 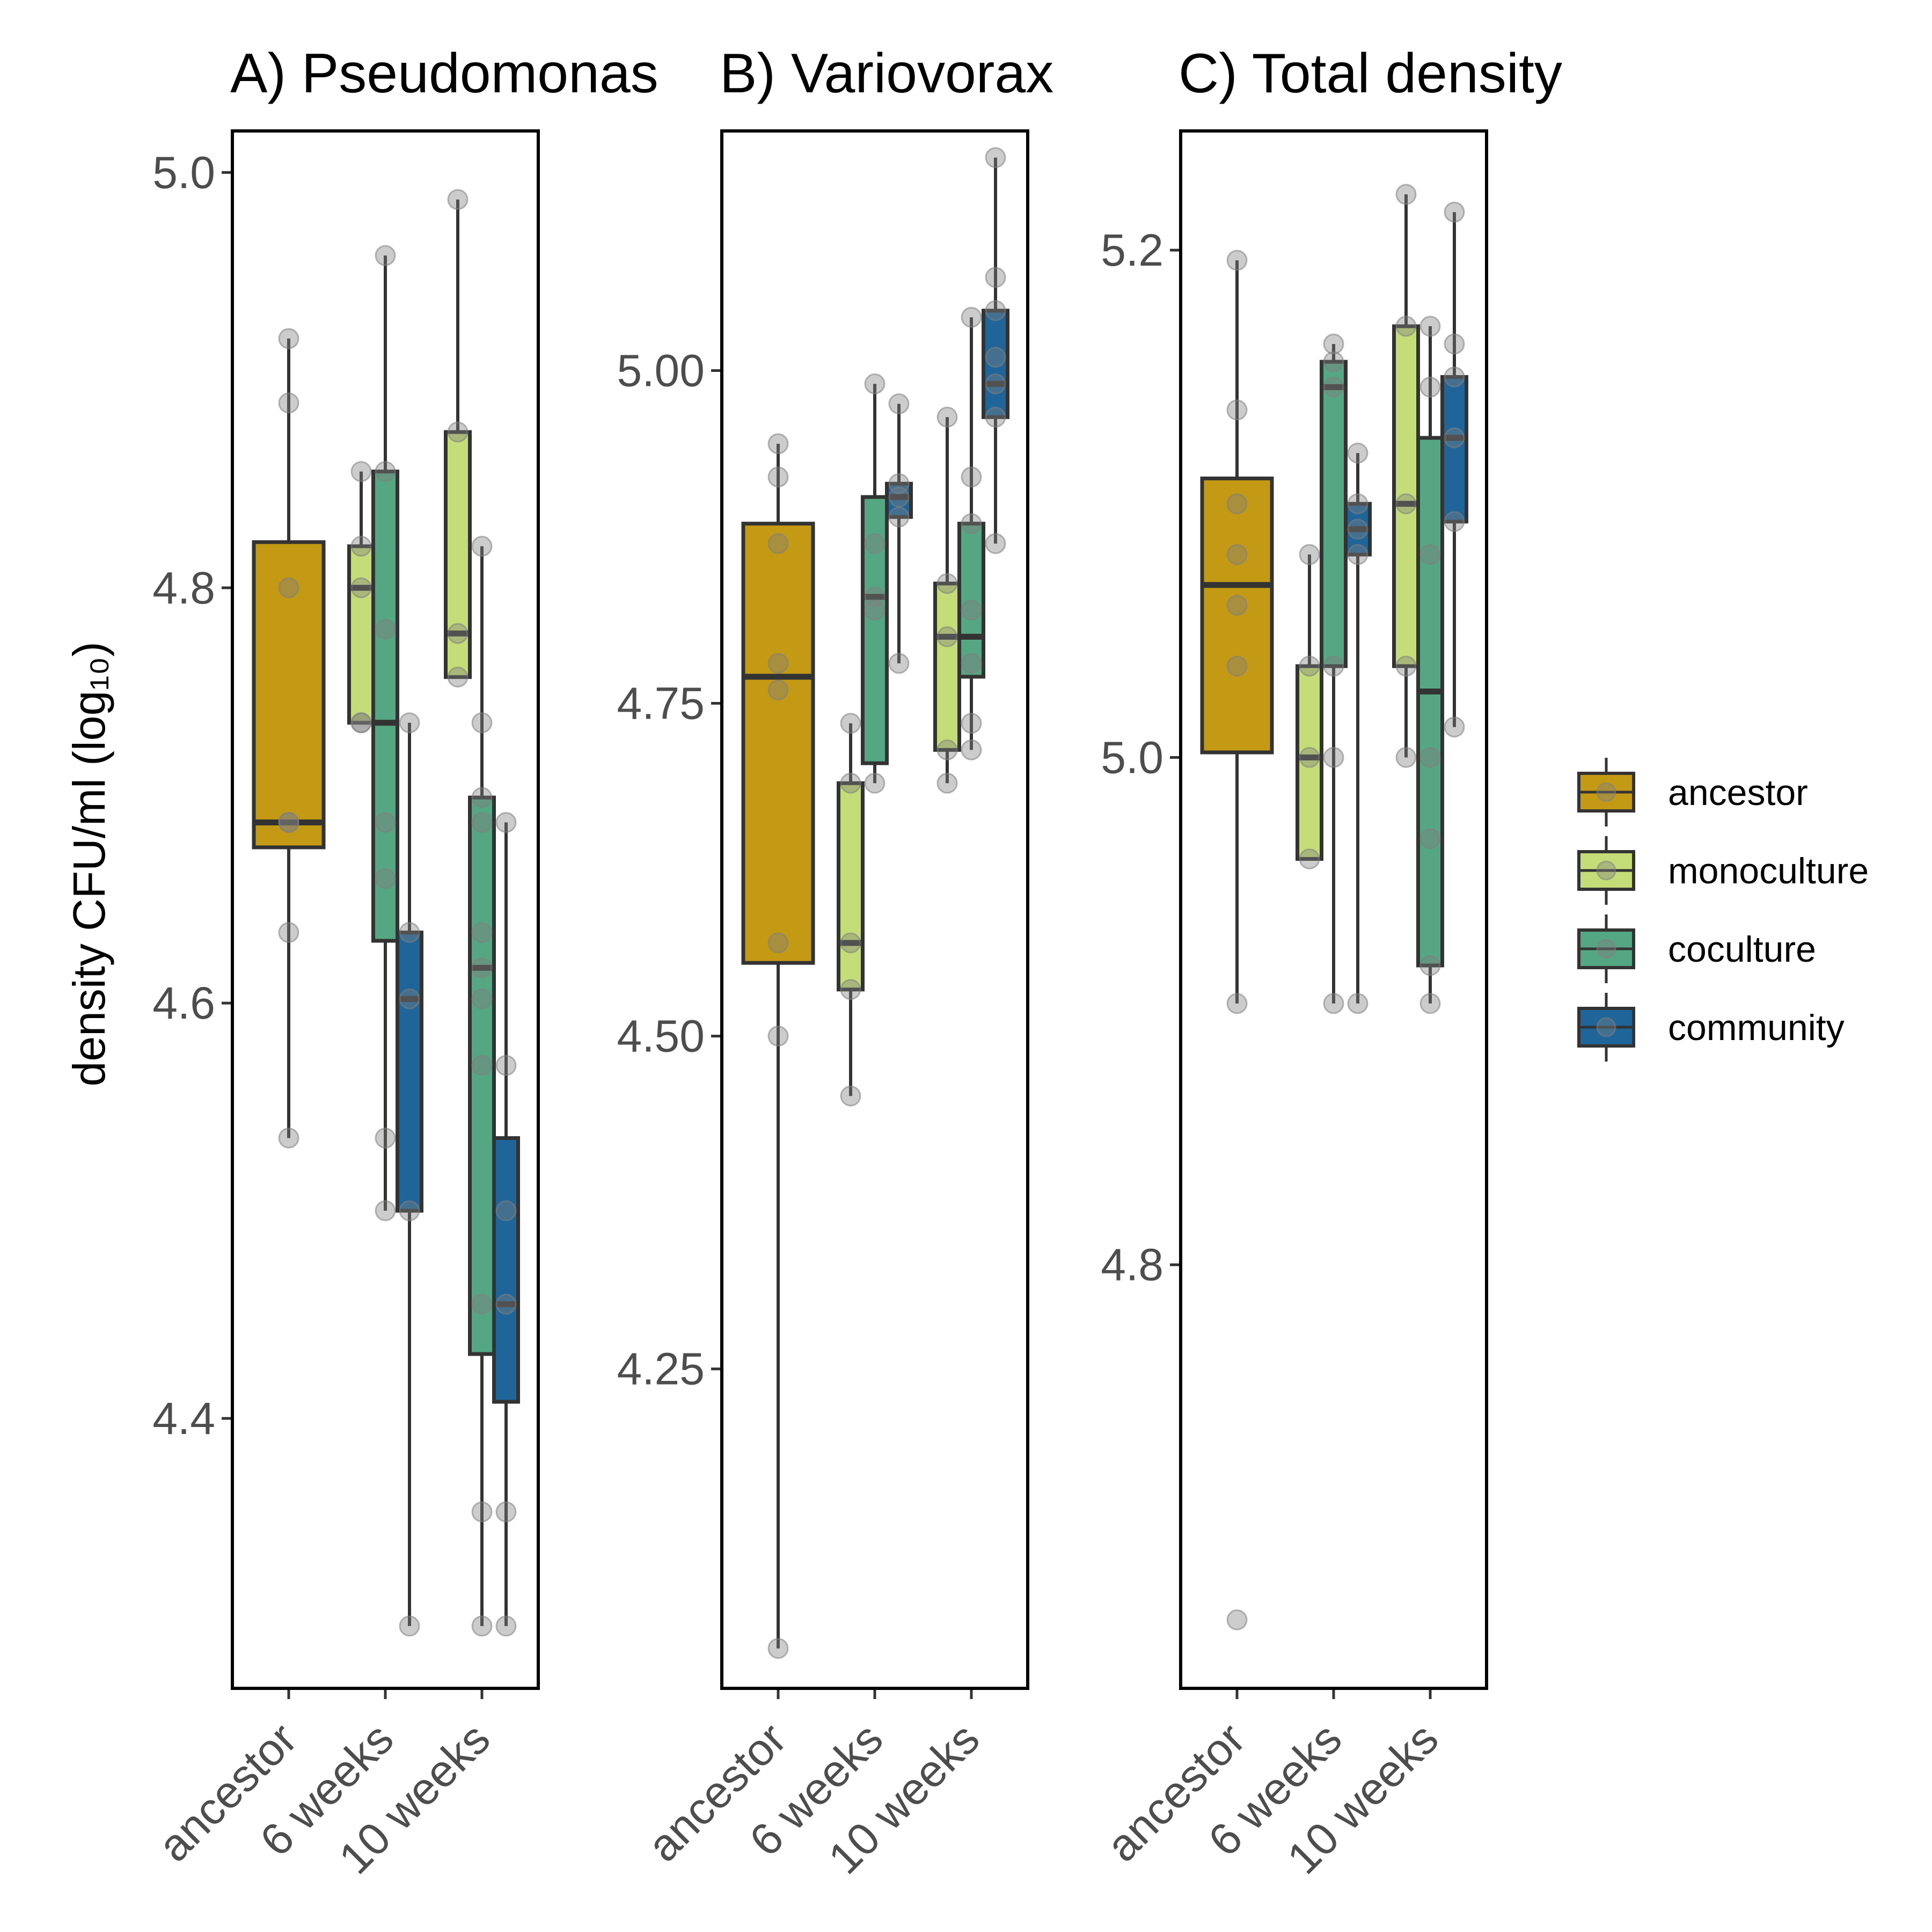 I want to click on legend-item-monoculture: monoculture, so click(x=1723, y=870).